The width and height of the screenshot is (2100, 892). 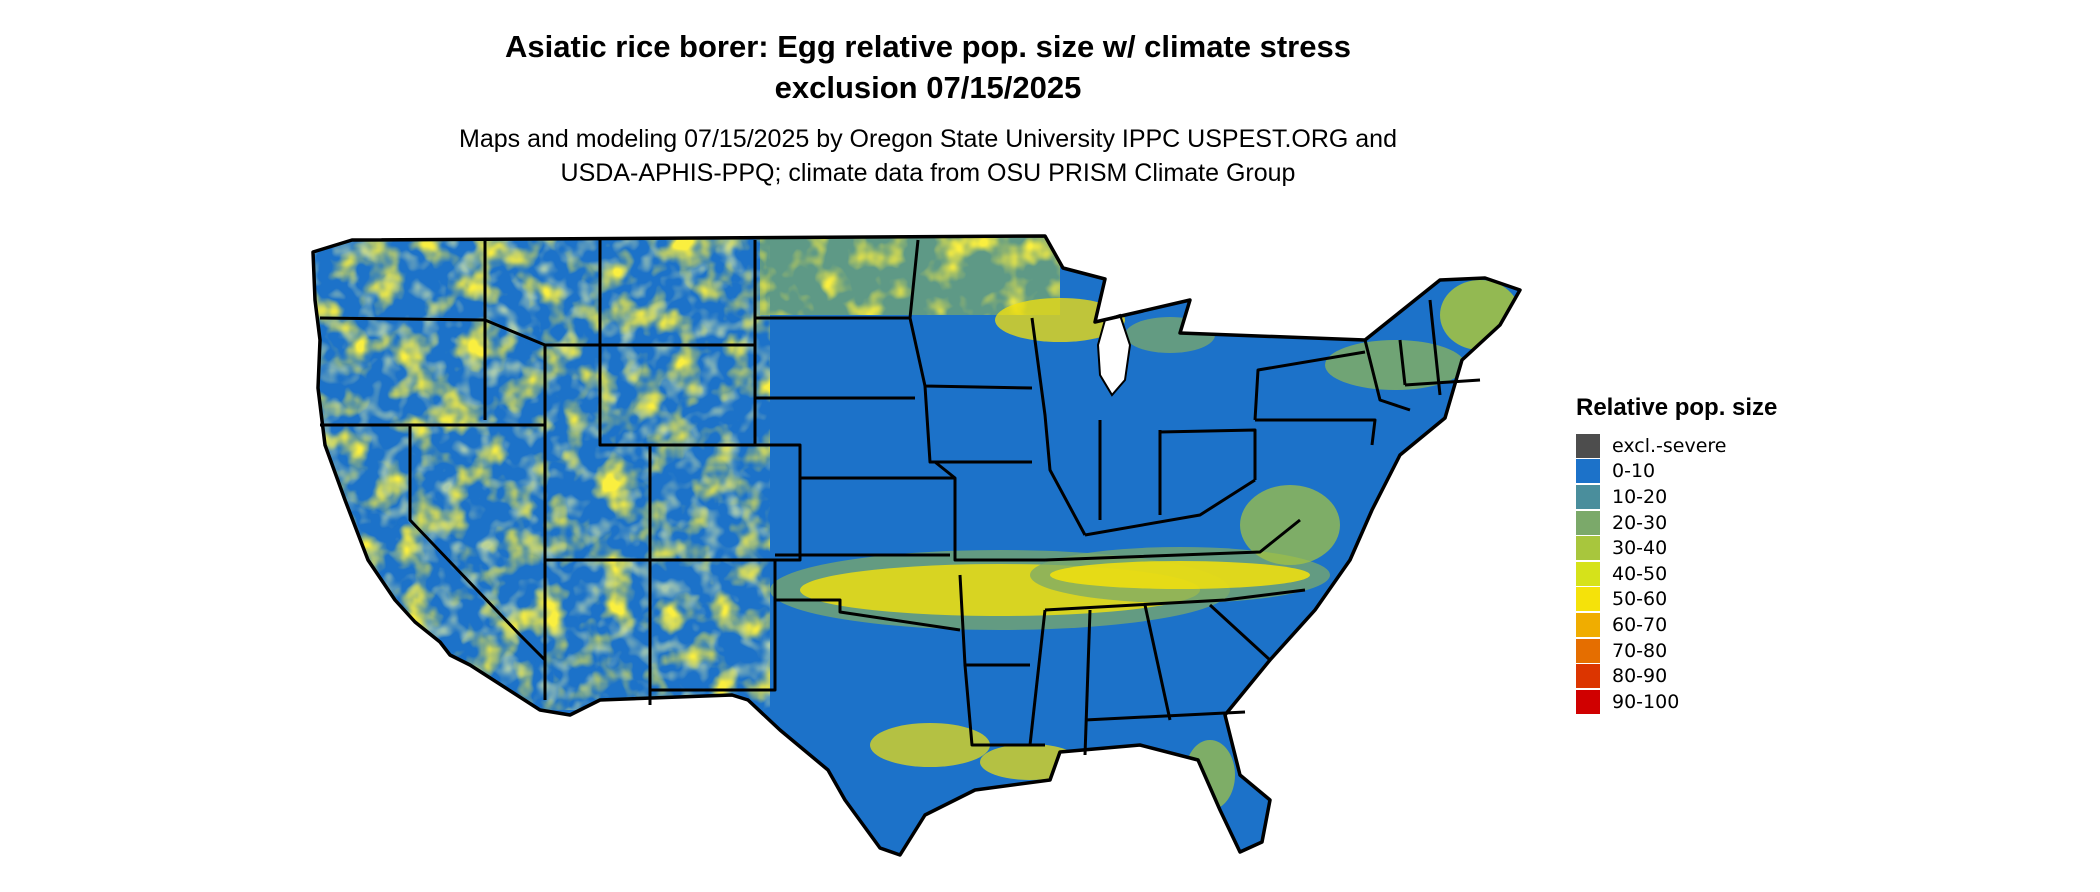 What do you see at coordinates (1640, 522) in the screenshot?
I see `legend-label: 20-30` at bounding box center [1640, 522].